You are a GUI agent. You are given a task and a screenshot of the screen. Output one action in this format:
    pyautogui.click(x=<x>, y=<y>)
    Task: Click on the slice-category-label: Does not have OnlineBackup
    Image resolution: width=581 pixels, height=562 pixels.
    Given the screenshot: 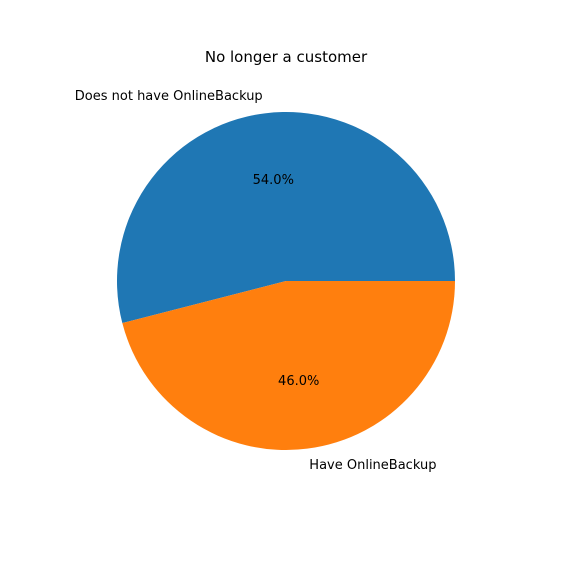 What is the action you would take?
    pyautogui.click(x=169, y=96)
    